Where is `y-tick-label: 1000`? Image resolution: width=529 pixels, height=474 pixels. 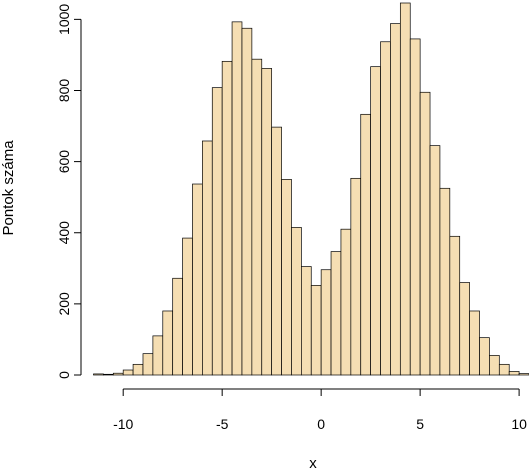
y-tick-label: 1000 is located at coordinates (64, 19).